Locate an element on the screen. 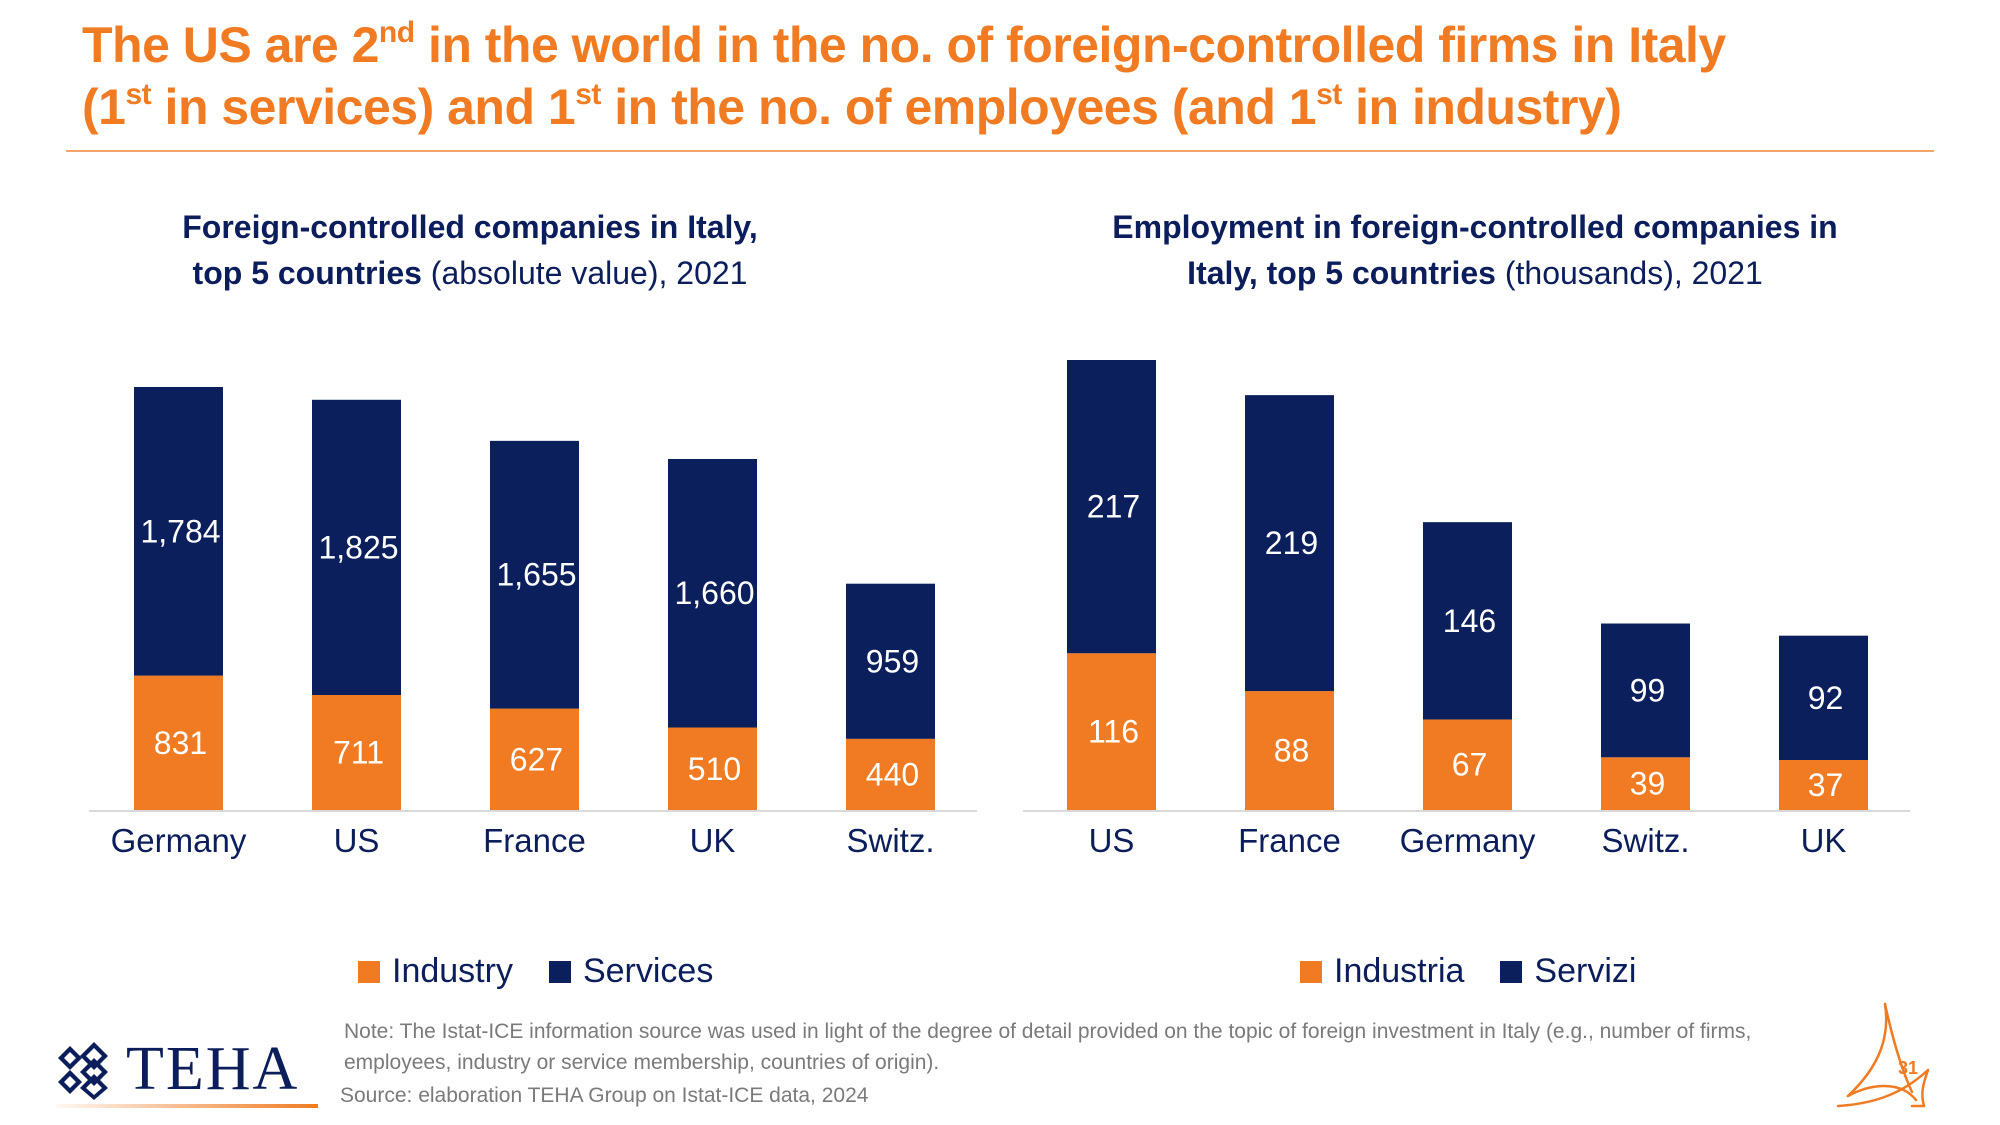  legend-item-services: Services is located at coordinates (631, 971).